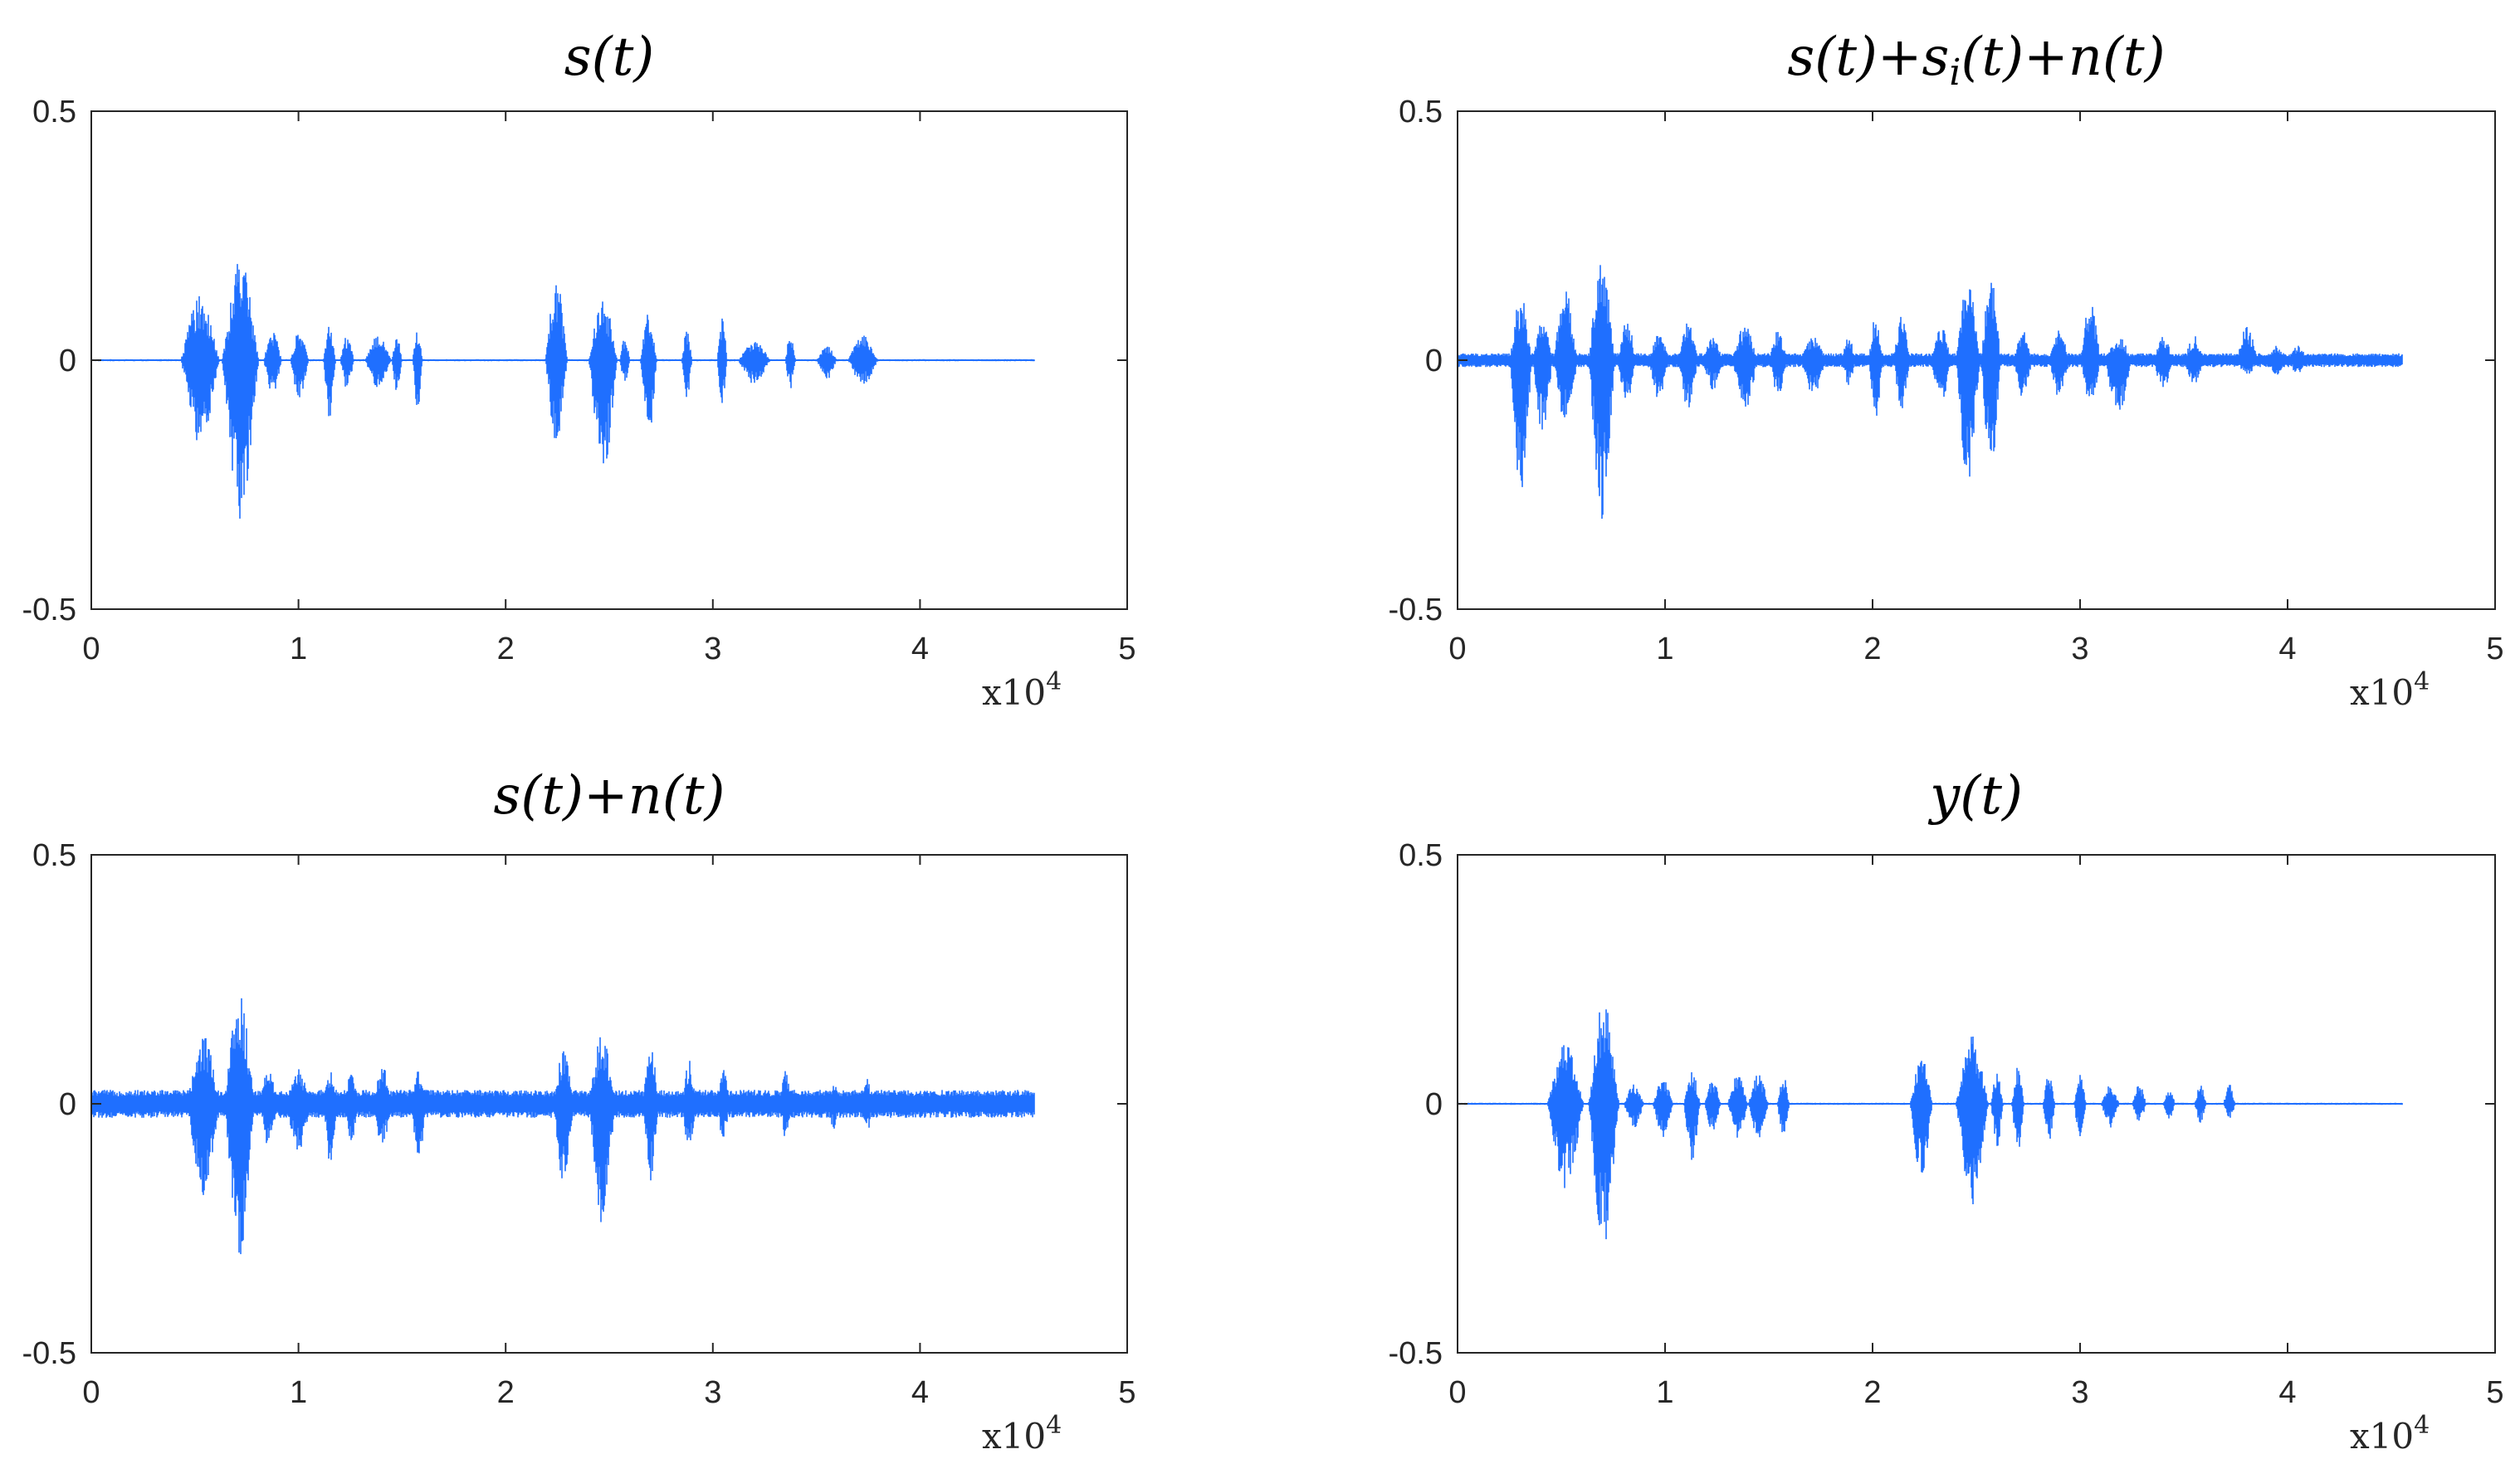 The width and height of the screenshot is (2520, 1464). What do you see at coordinates (609, 796) in the screenshot?
I see `chart-title: s(t)+n(t)` at bounding box center [609, 796].